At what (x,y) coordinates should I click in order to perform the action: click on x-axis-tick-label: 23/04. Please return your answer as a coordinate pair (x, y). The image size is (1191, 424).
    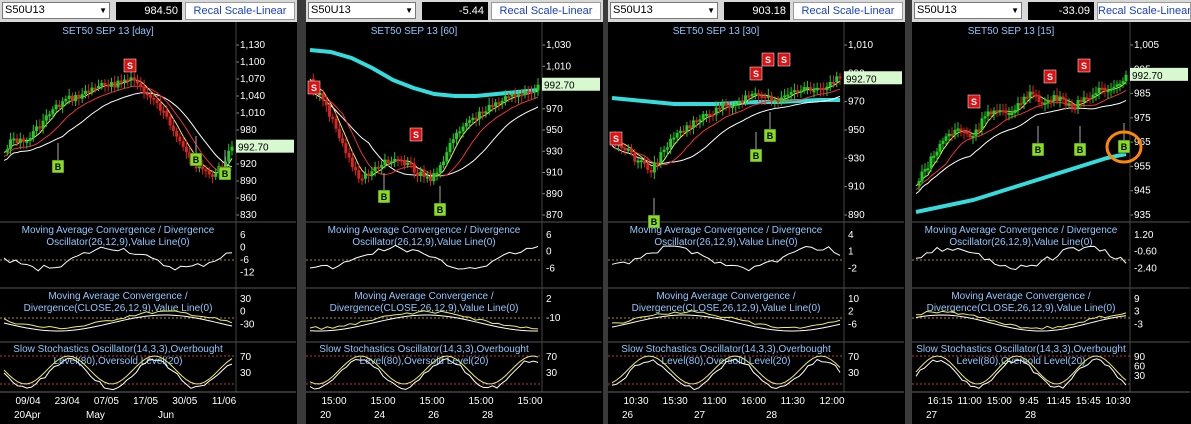
    Looking at the image, I should click on (67, 401).